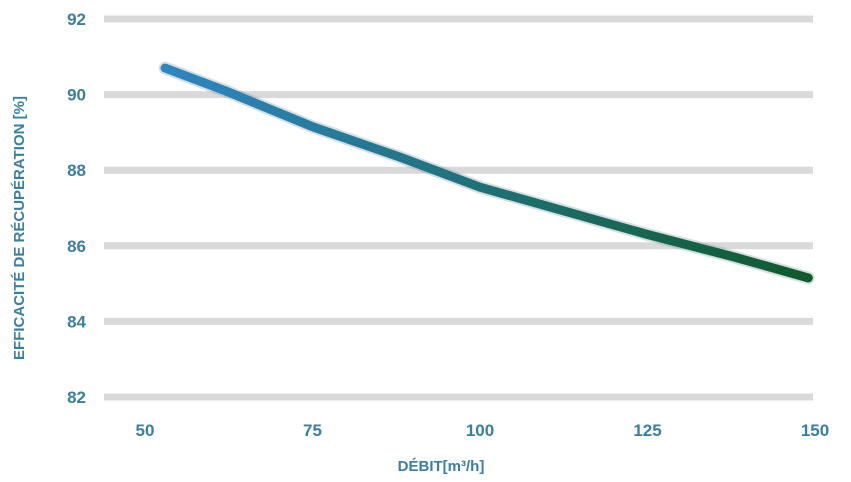 The image size is (851, 482). Describe the element at coordinates (815, 430) in the screenshot. I see `x-tick-label: 150` at that location.